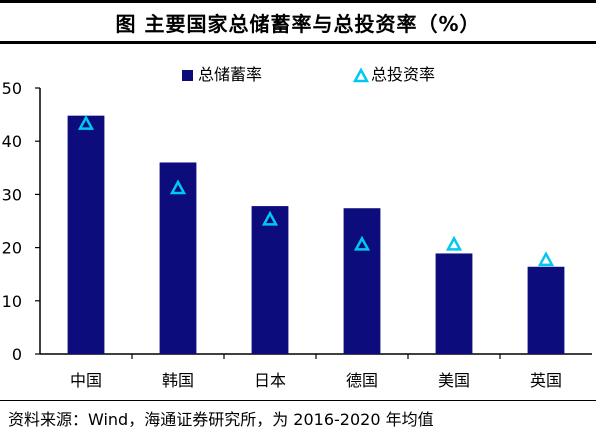 The width and height of the screenshot is (596, 435). What do you see at coordinates (361, 75) in the screenshot?
I see `legend-swatch-investment` at bounding box center [361, 75].